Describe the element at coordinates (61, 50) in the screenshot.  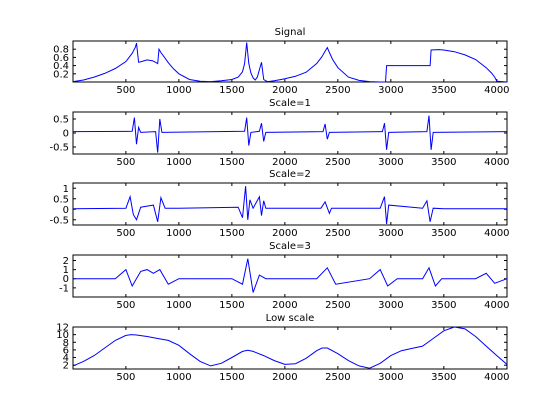
I see `y-tick-label: 0.8` at that location.